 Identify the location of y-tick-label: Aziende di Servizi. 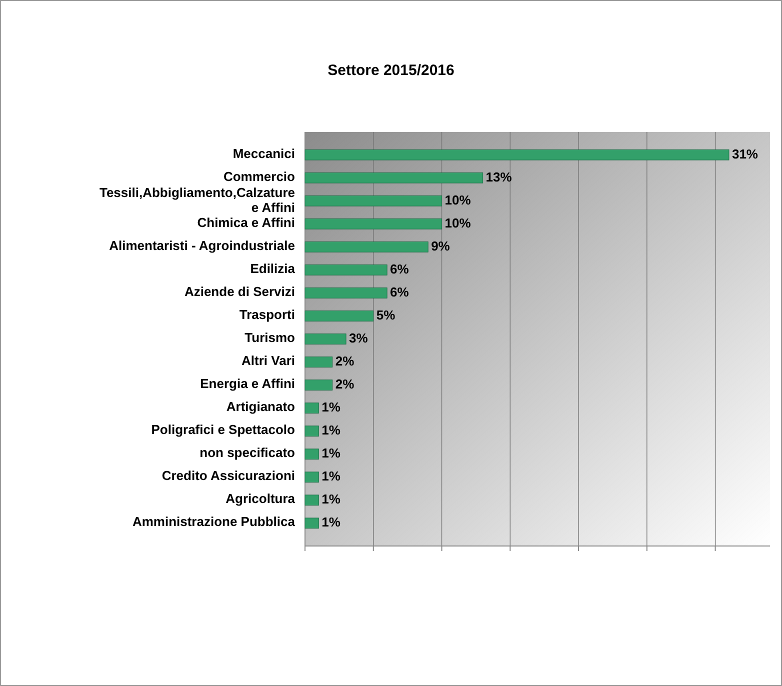
(239, 292).